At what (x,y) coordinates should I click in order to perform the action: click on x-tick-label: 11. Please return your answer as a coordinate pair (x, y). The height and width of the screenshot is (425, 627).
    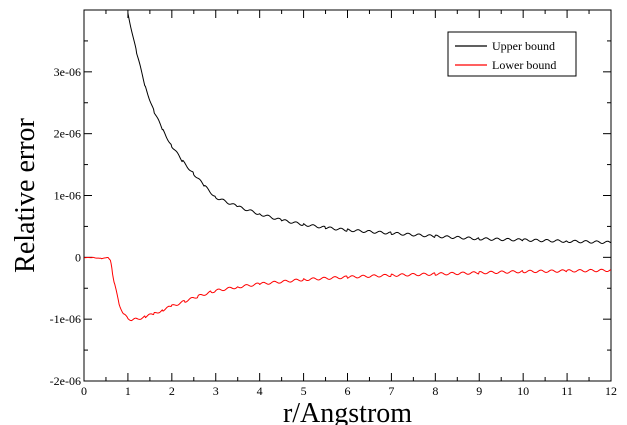
    Looking at the image, I should click on (567, 391).